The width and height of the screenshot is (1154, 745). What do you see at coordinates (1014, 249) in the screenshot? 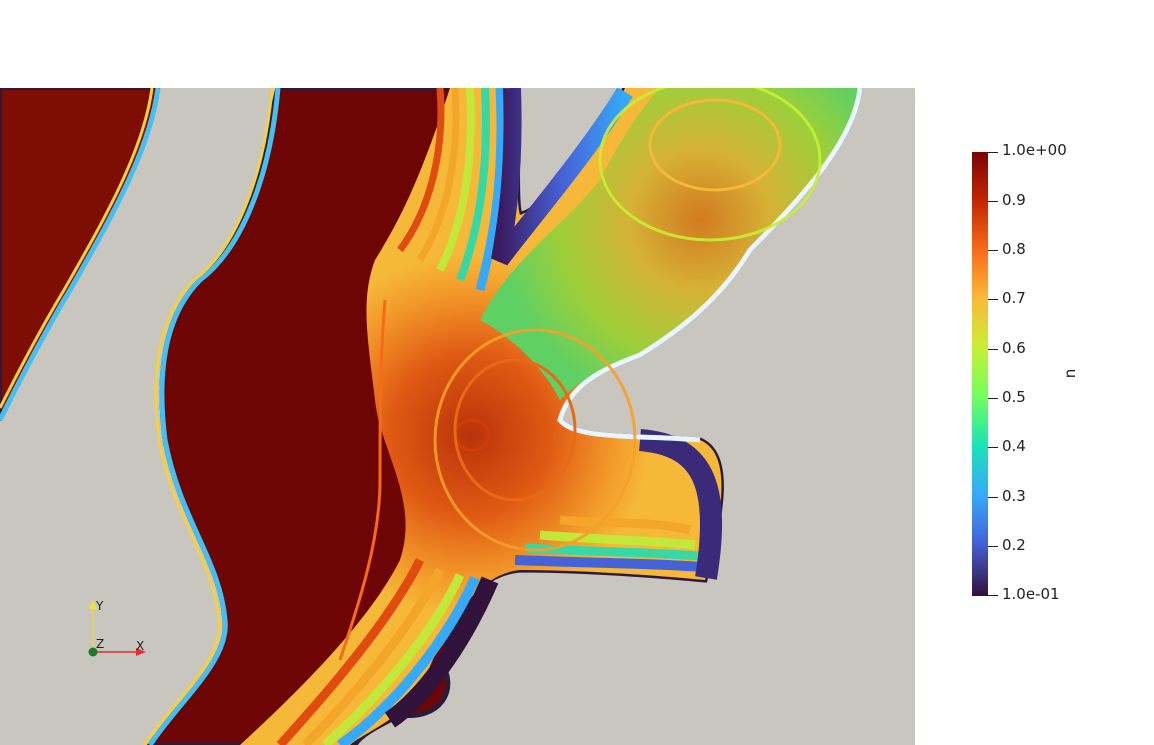
I see `scalar-bar-label: 0.8` at bounding box center [1014, 249].